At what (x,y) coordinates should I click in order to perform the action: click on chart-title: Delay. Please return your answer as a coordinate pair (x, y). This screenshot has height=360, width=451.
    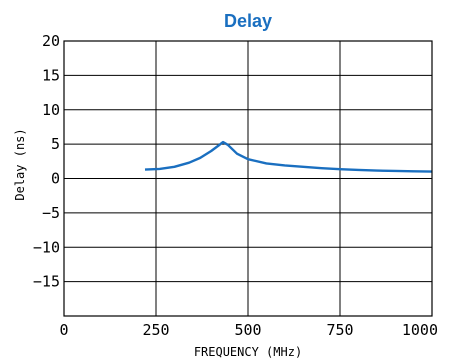
    Looking at the image, I should click on (248, 21).